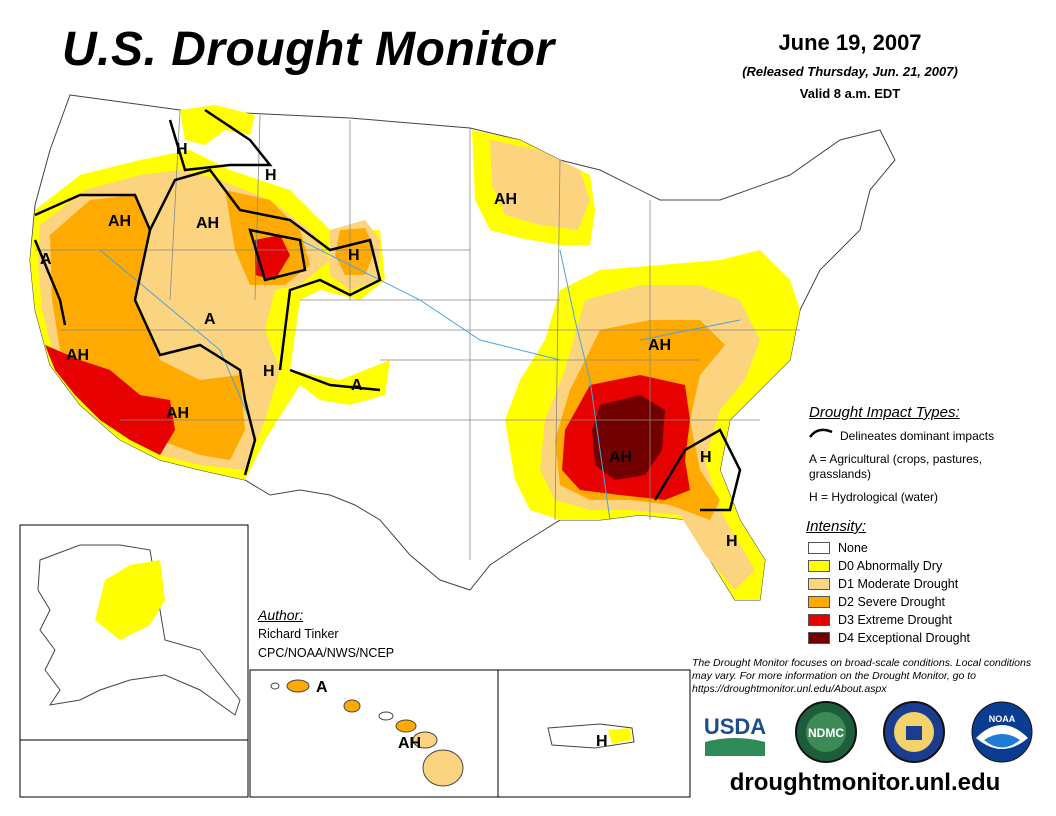 This screenshot has height=816, width=1056. Describe the element at coordinates (182, 149) in the screenshot. I see `label-montana-h: H` at that location.